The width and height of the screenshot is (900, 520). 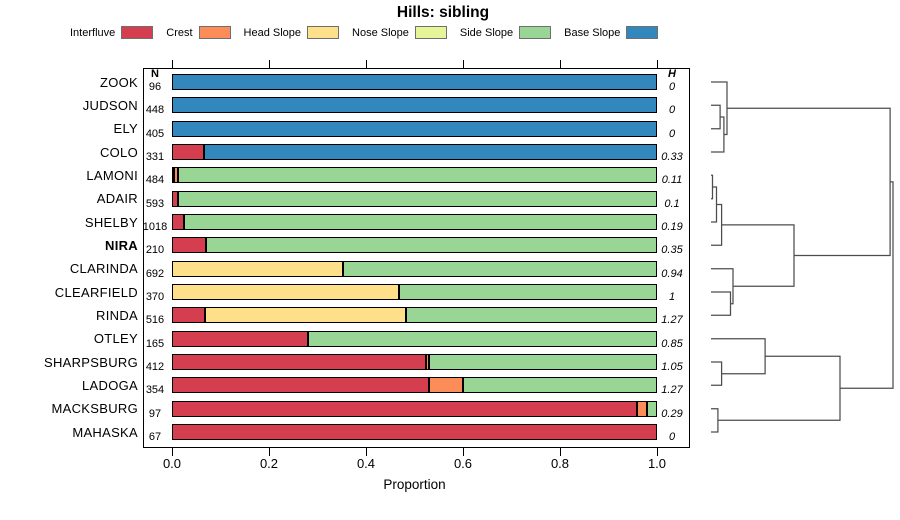 I want to click on axis-tick-label: 1.0, so click(x=657, y=463).